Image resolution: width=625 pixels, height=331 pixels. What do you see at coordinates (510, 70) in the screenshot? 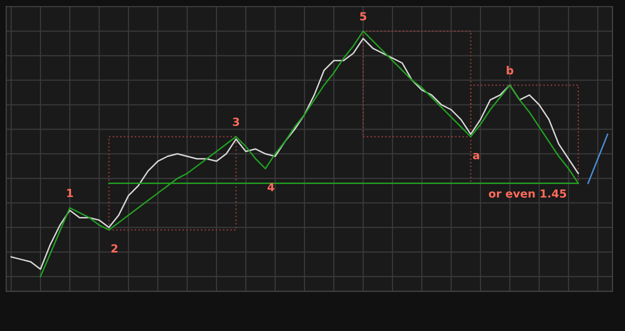
I see `annotation: b` at bounding box center [510, 70].